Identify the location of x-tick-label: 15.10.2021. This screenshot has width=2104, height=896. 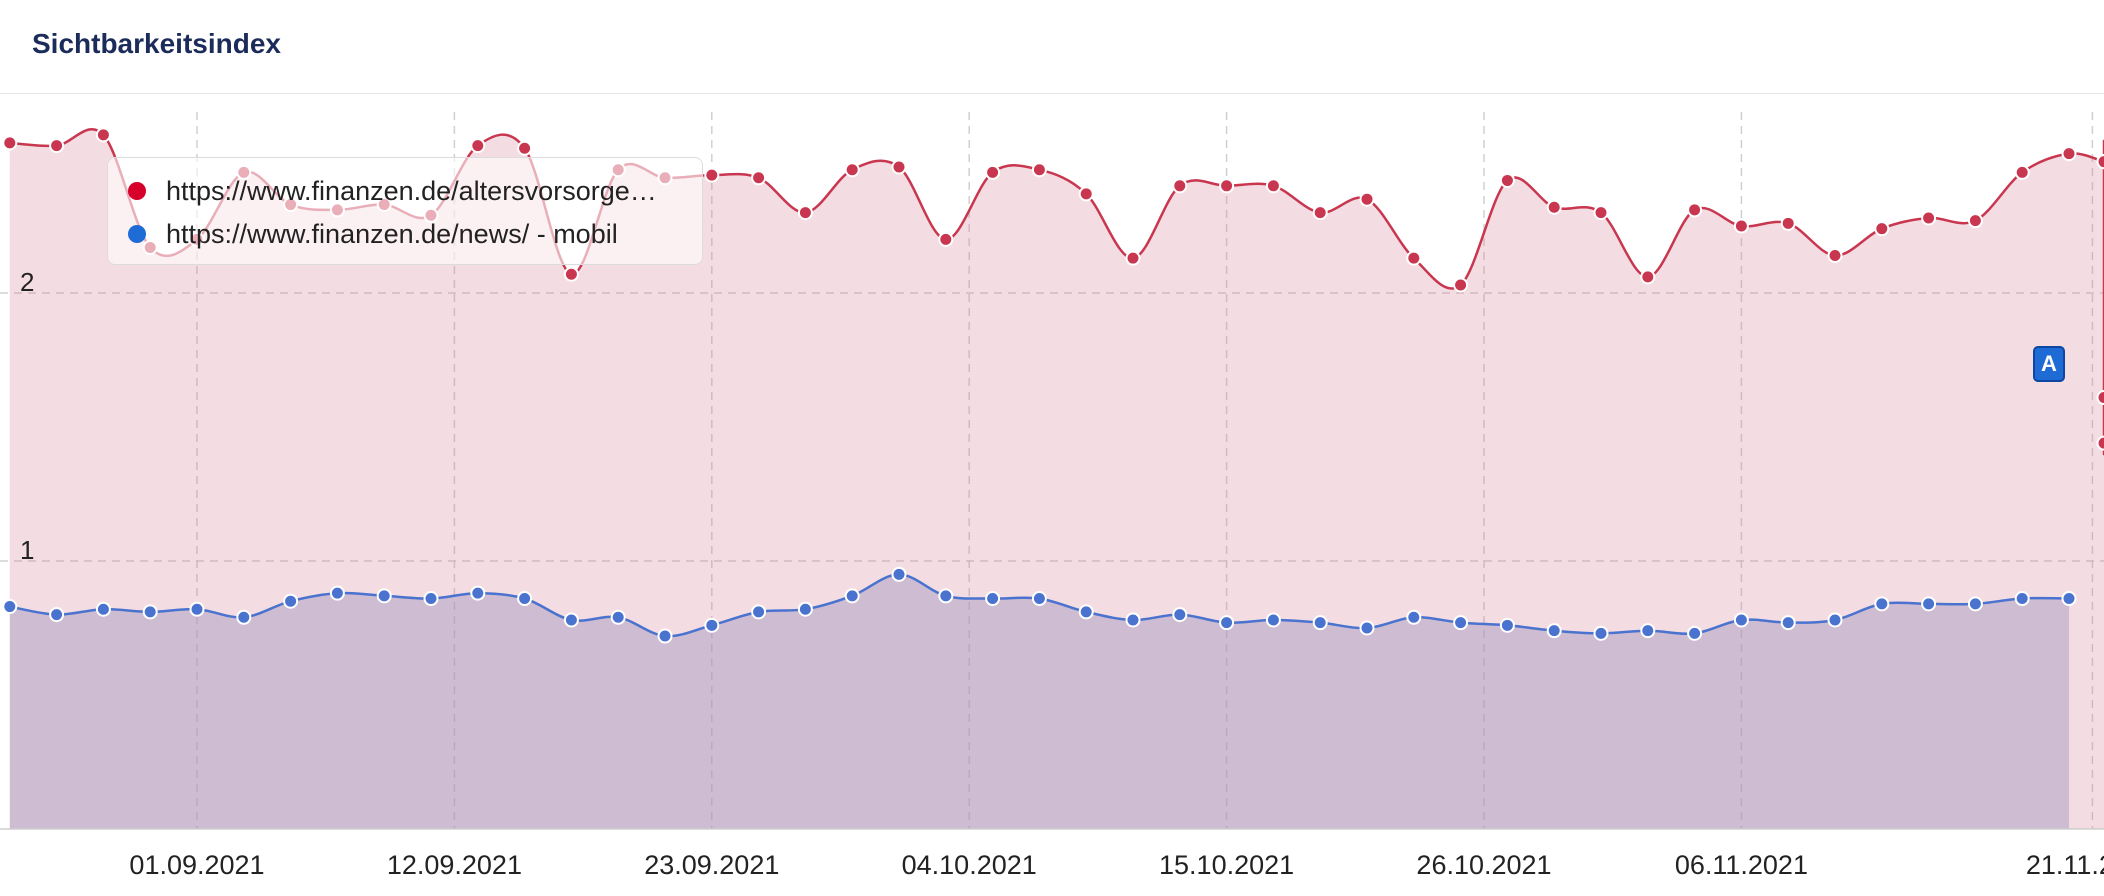
(1226, 865).